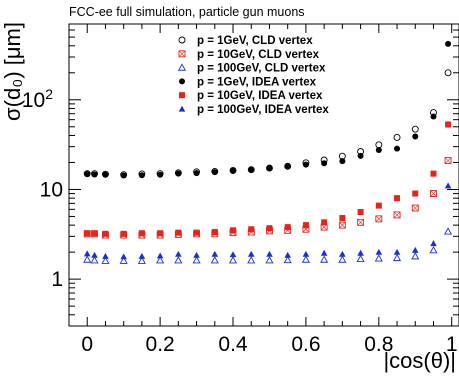 The height and width of the screenshot is (376, 459). What do you see at coordinates (49, 94) in the screenshot?
I see `y-tick-exponent: 2` at bounding box center [49, 94].